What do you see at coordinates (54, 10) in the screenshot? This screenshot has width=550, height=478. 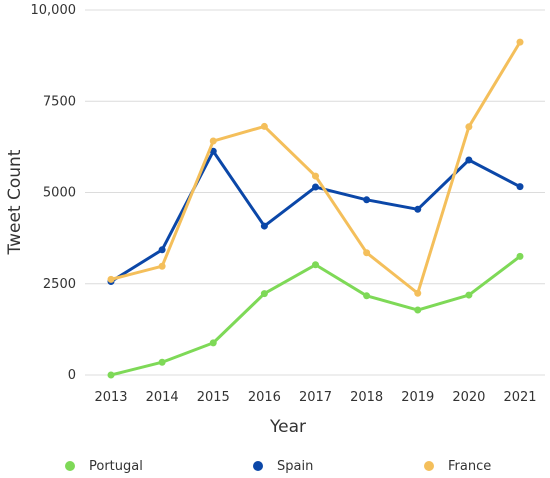 I see `y-tick-label: 10,000` at bounding box center [54, 10].